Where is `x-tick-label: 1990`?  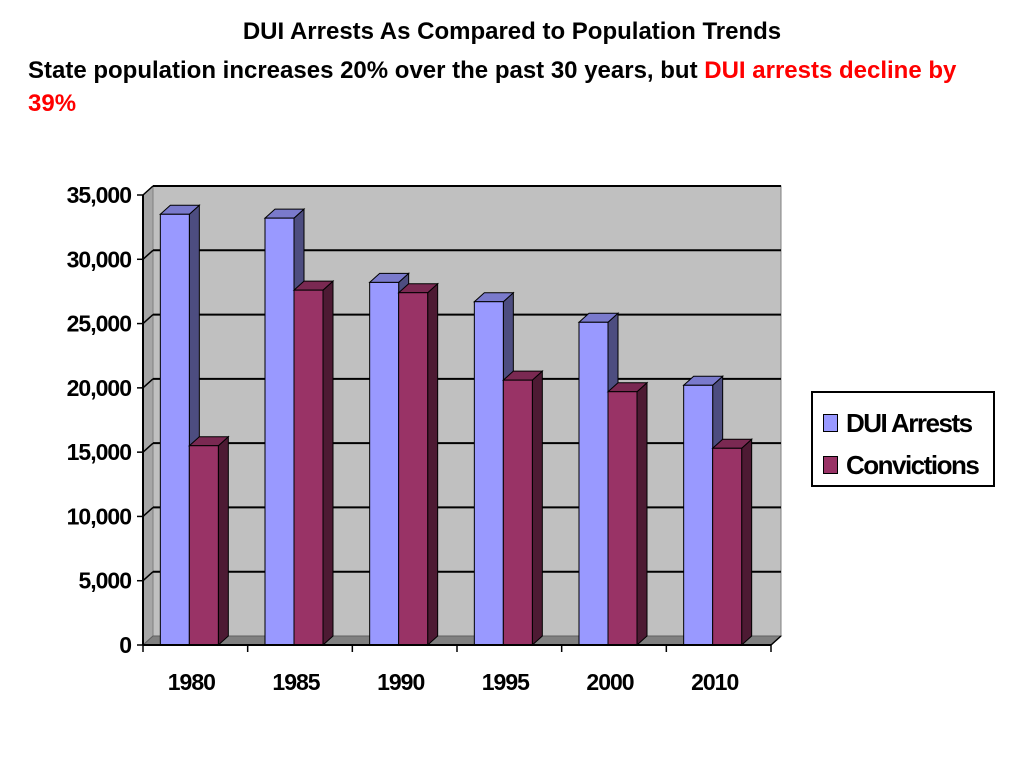 x-tick-label: 1990 is located at coordinates (400, 682).